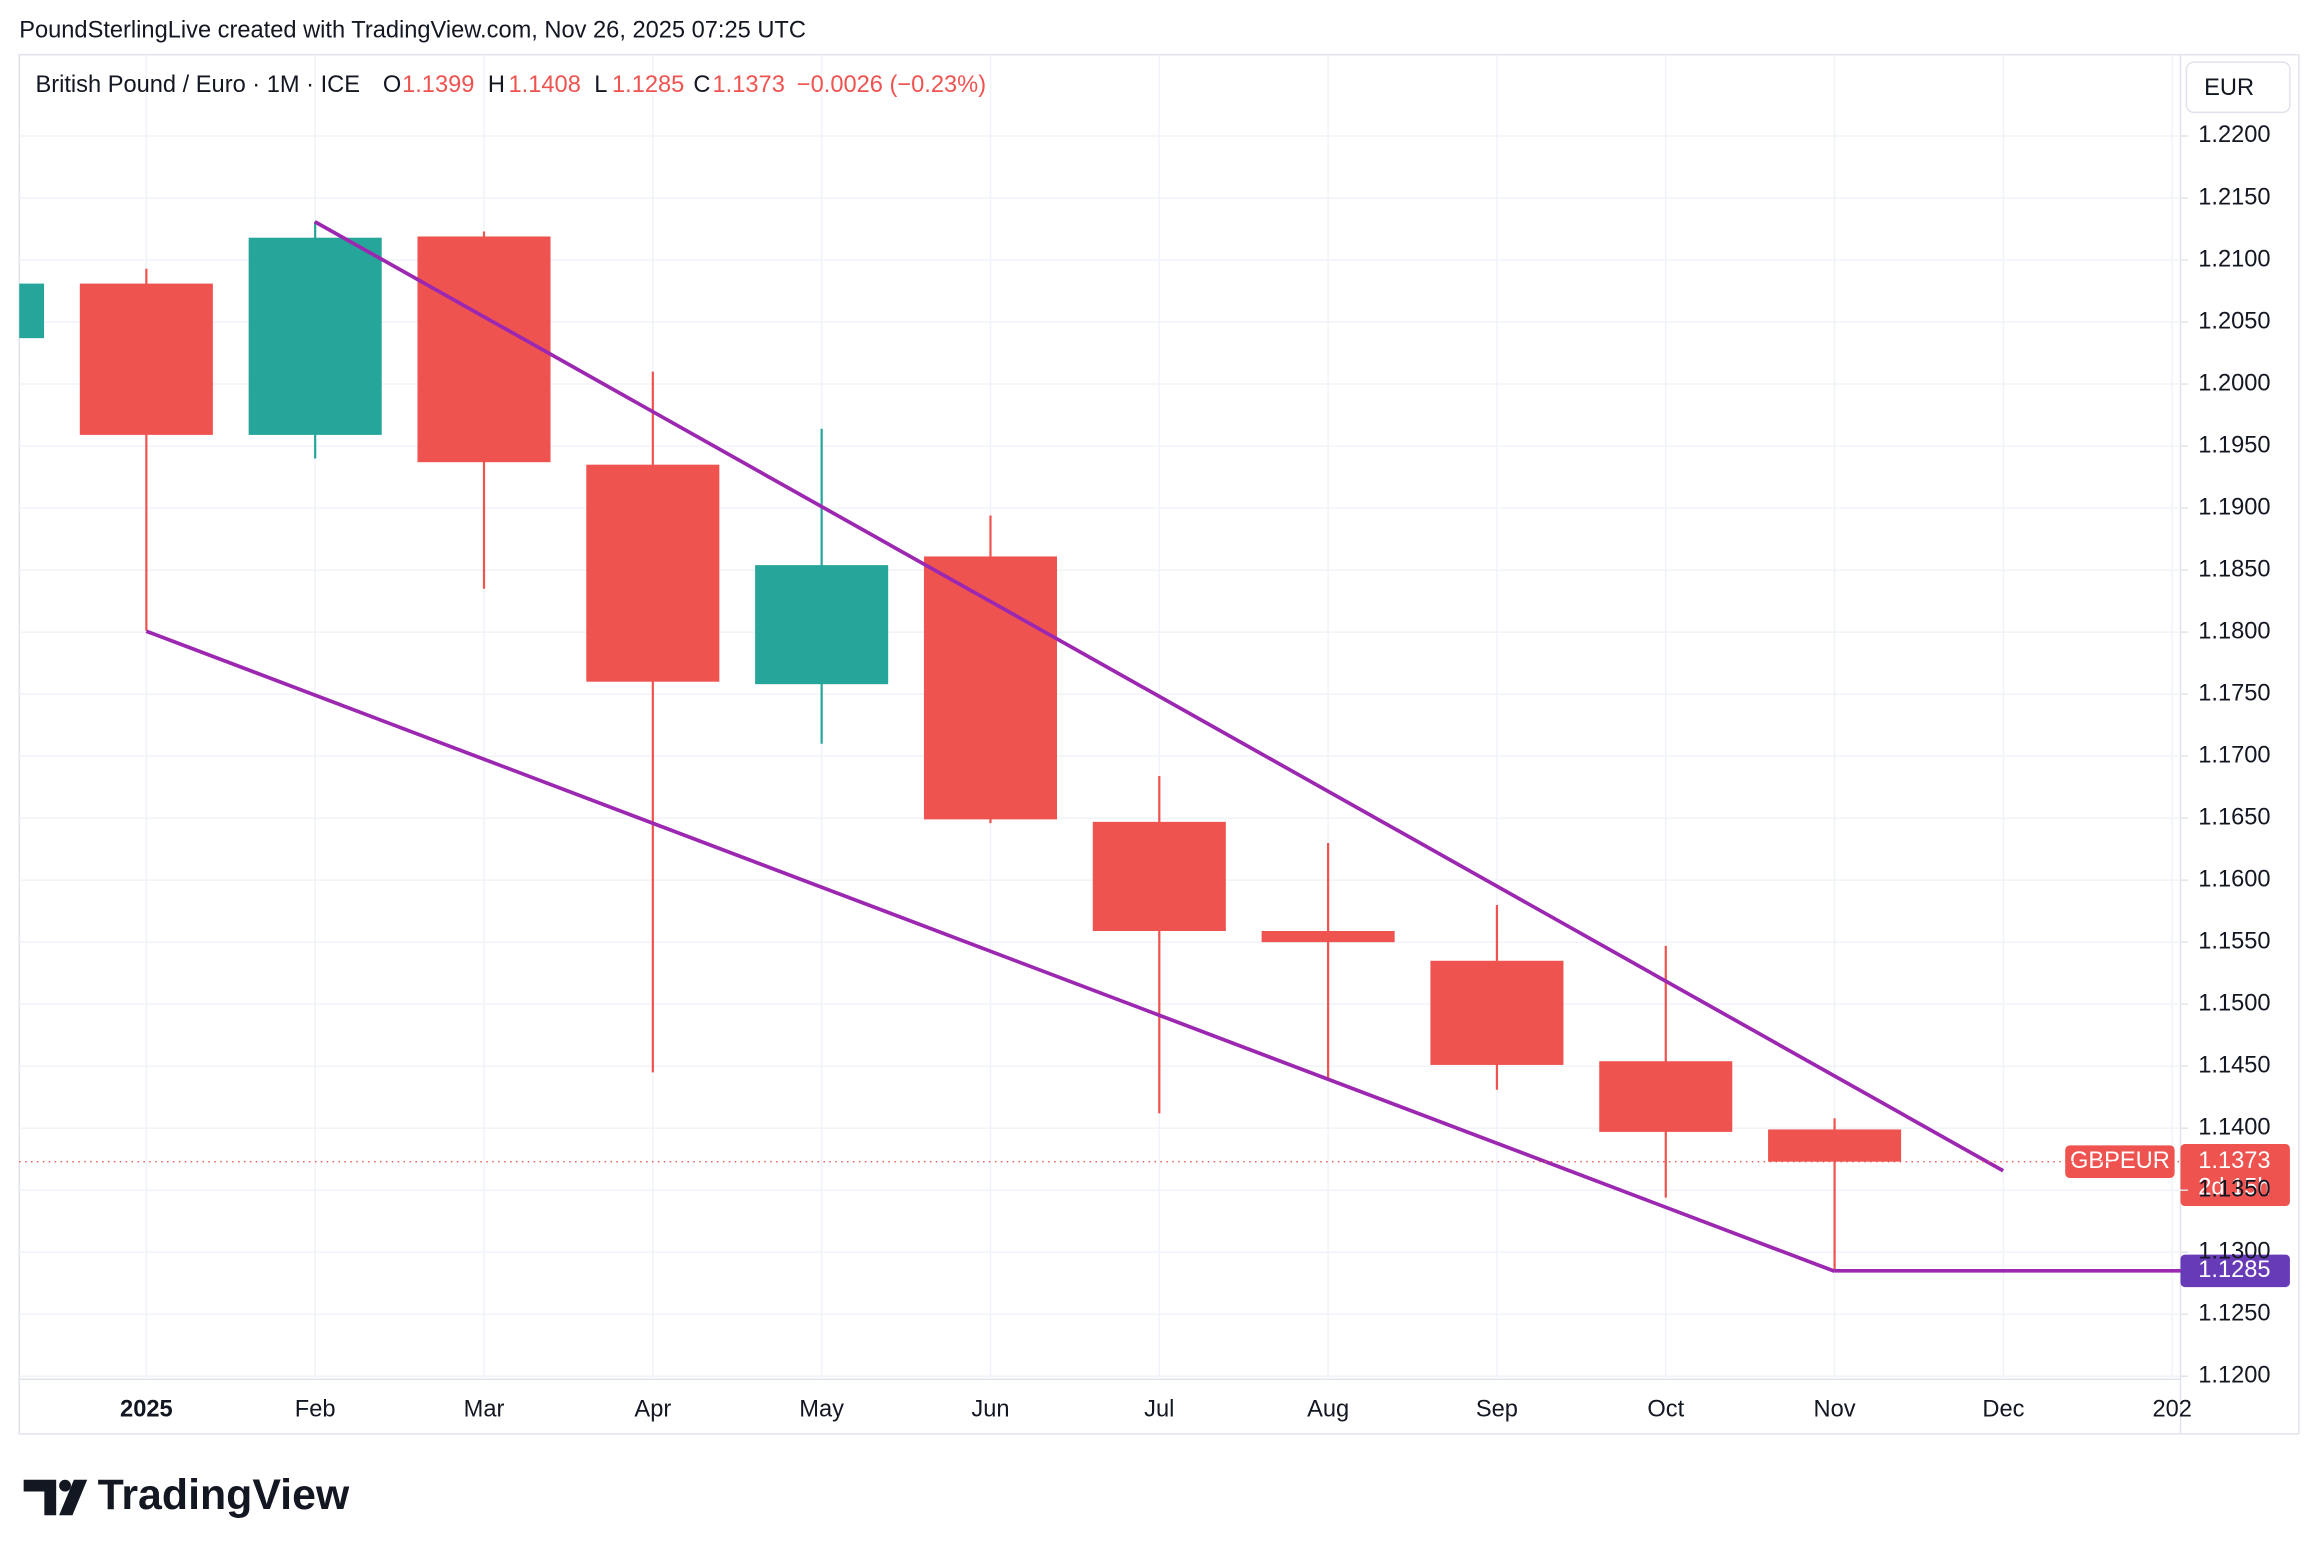 The height and width of the screenshot is (1556, 2318). What do you see at coordinates (496, 85) in the screenshot?
I see `ohlc-letter: H` at bounding box center [496, 85].